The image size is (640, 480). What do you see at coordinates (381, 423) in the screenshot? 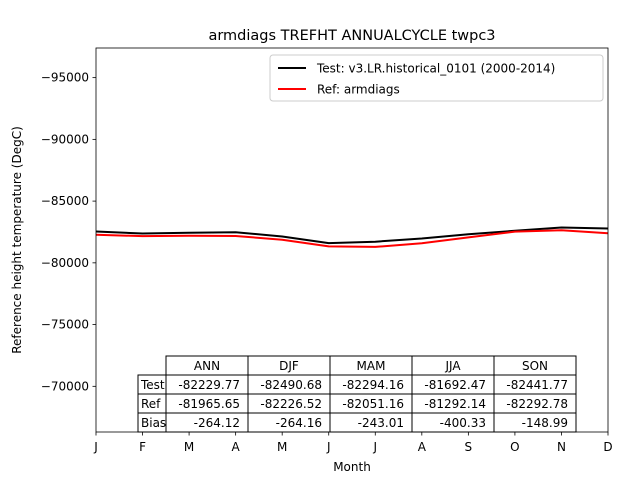
I see `table-cell-value: -243.01` at bounding box center [381, 423].